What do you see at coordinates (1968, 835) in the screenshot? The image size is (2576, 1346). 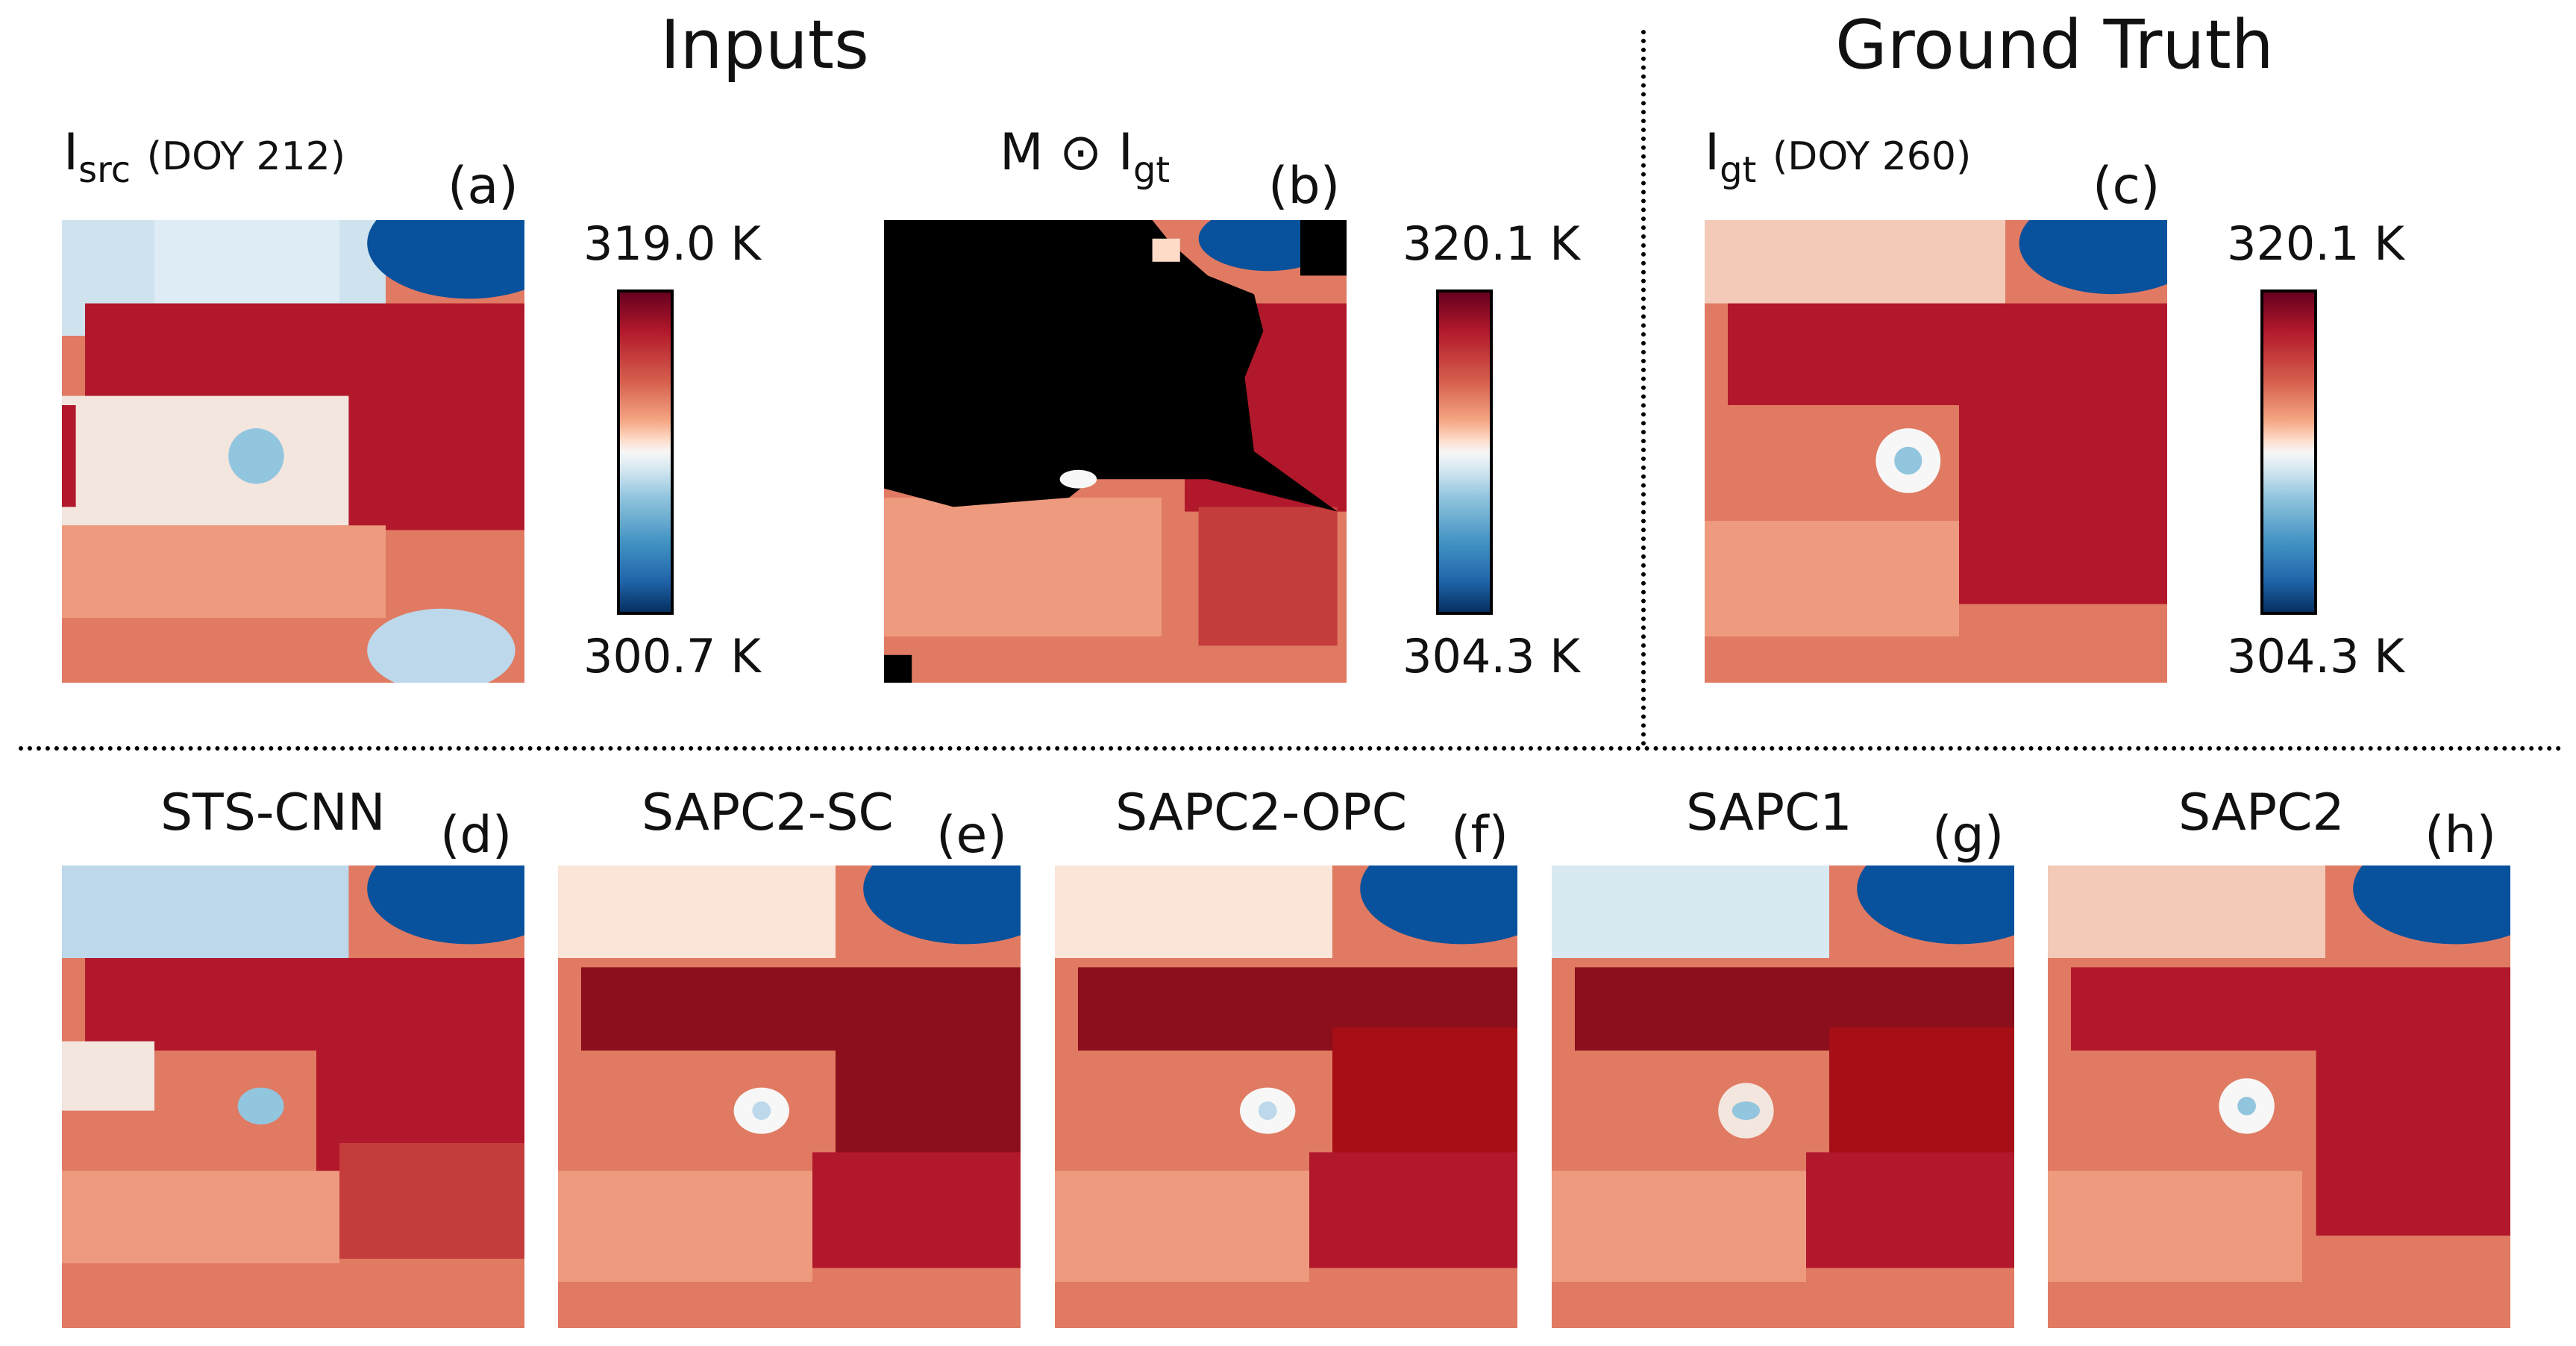 I see `result-g-letter: (g)` at bounding box center [1968, 835].